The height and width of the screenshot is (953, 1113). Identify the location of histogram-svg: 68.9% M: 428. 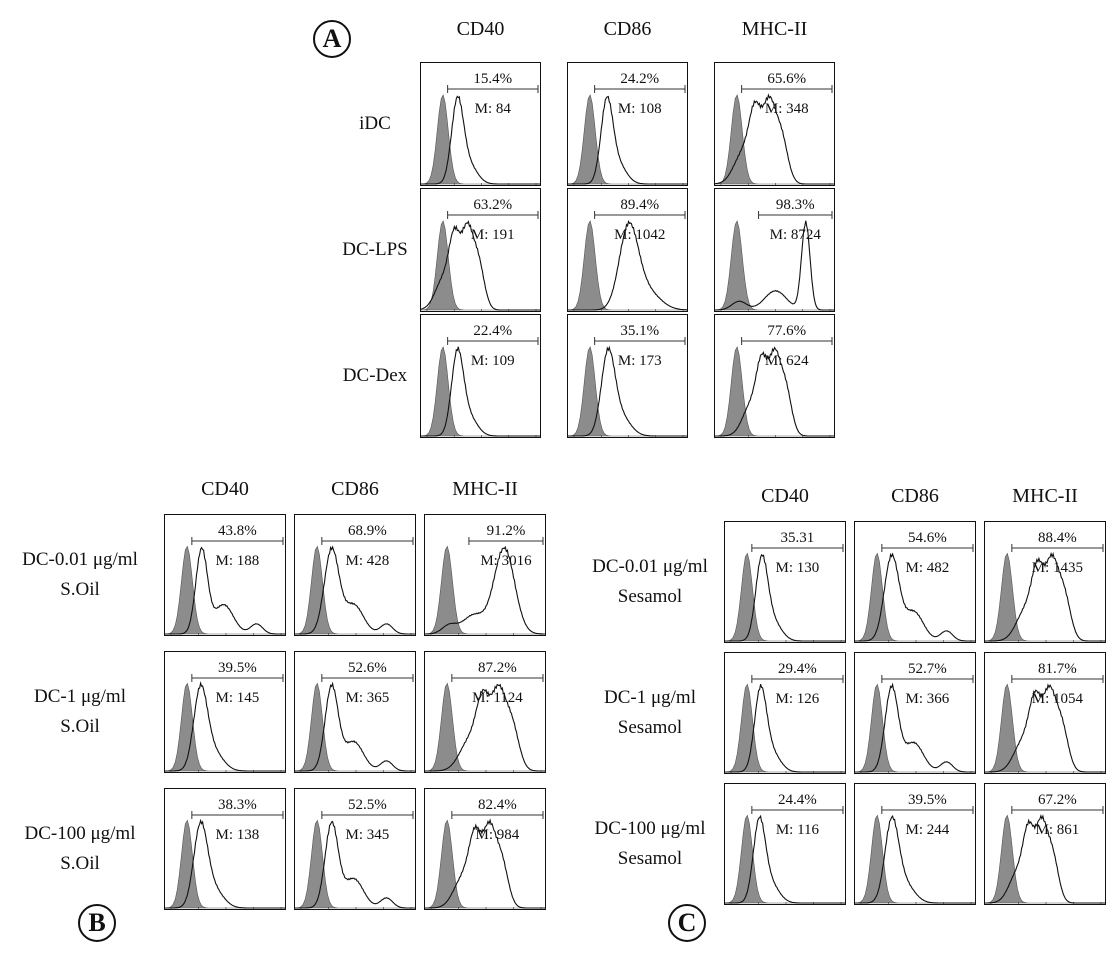
(355, 579).